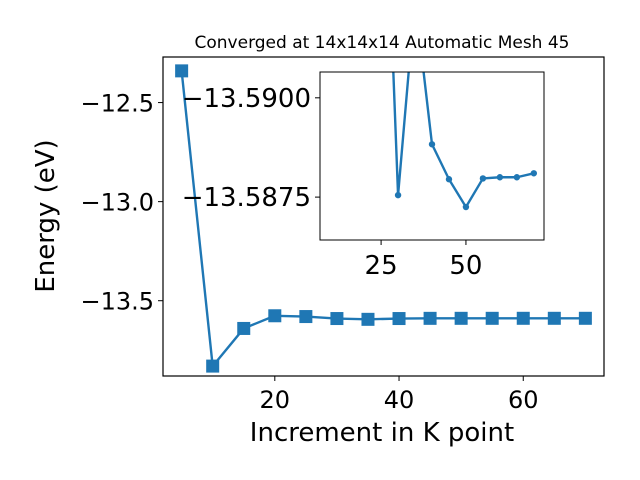 This screenshot has height=480, width=640. I want to click on main-x-tick-label: 60, so click(523, 400).